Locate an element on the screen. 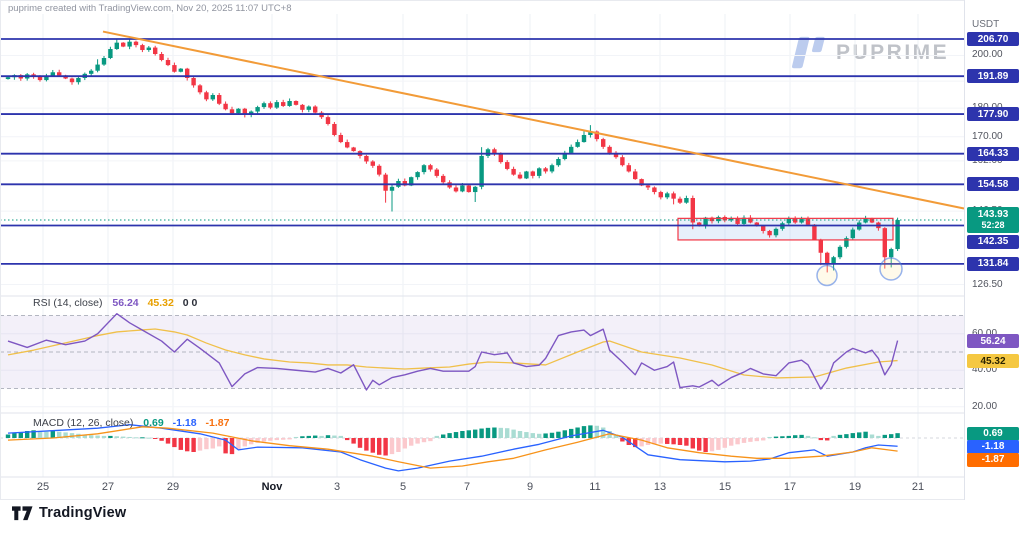 The height and width of the screenshot is (534, 1024). price-tick: 126.50 is located at coordinates (987, 284).